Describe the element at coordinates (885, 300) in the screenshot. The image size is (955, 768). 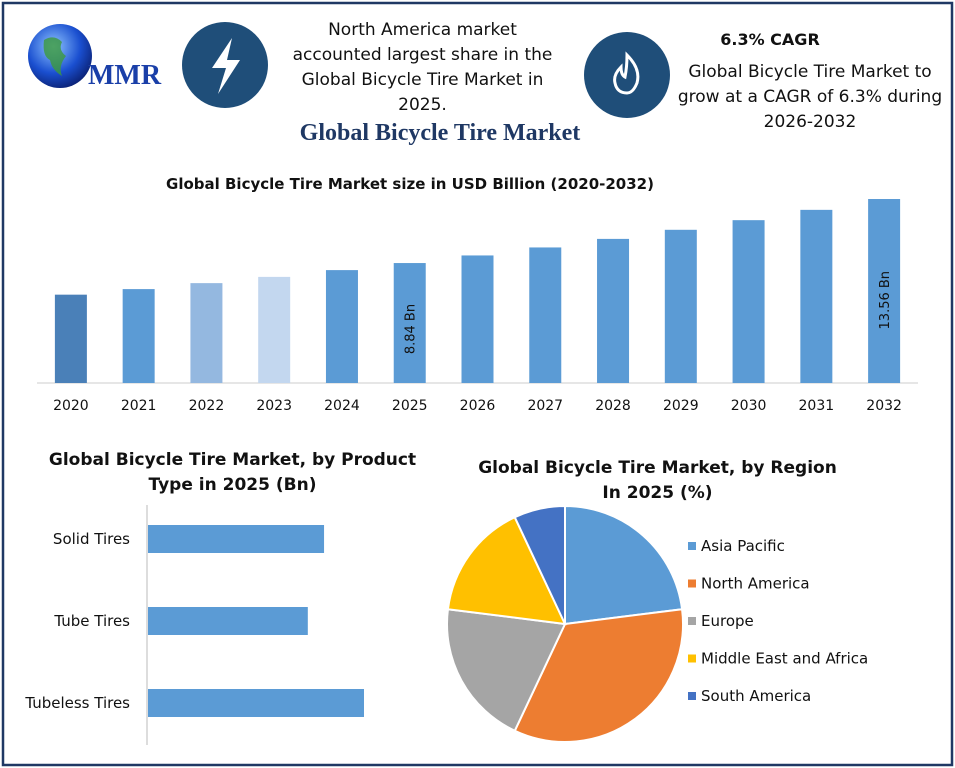
I see `value-label: 13.56 Bn` at that location.